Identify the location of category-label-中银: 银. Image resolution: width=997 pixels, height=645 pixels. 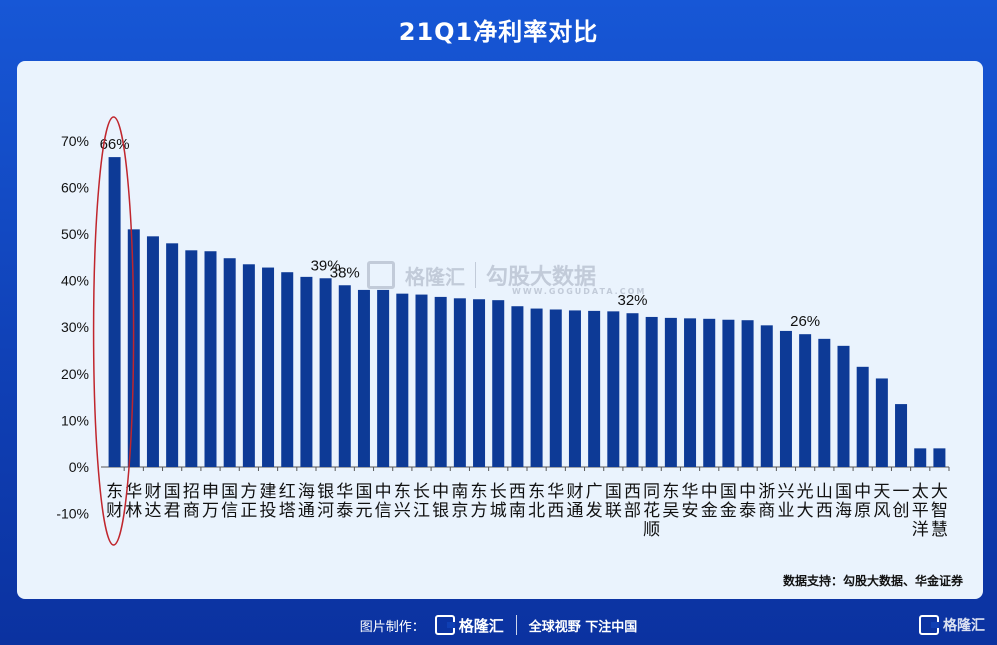
(440, 511).